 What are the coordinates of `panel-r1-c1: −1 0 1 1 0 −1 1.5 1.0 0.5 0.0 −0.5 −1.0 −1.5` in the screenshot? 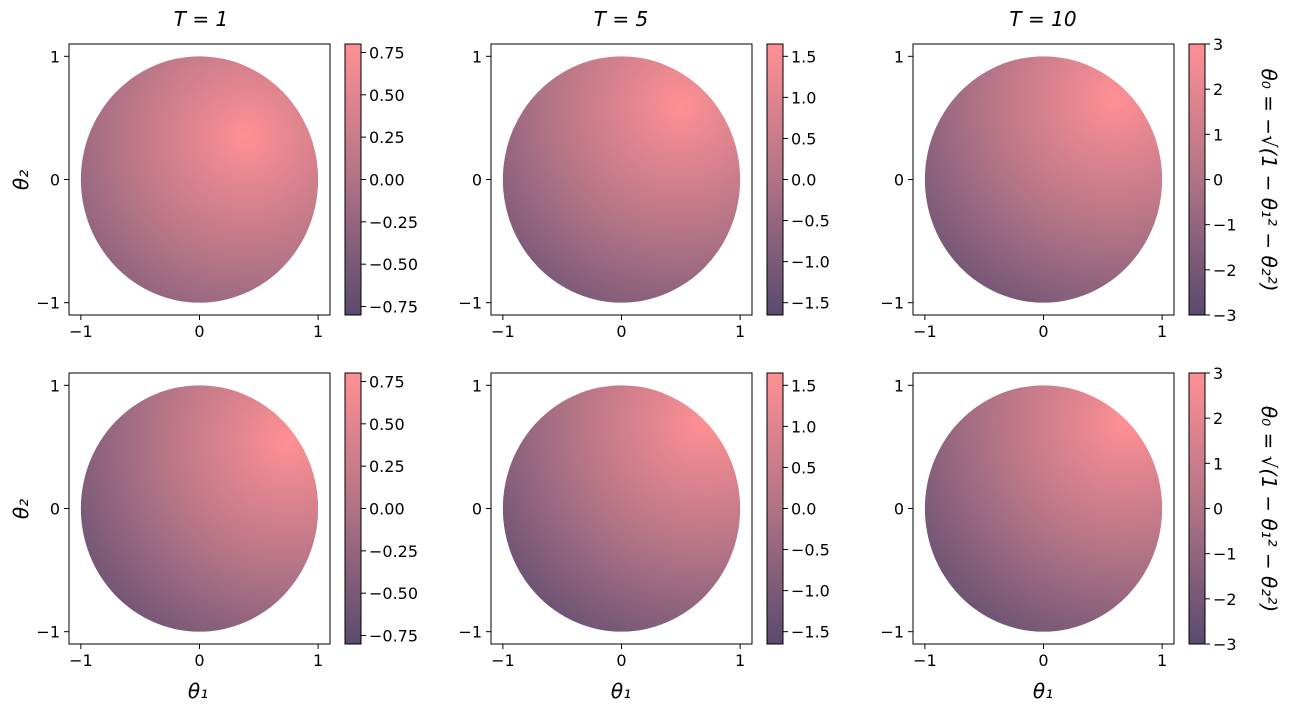 It's located at (644, 521).